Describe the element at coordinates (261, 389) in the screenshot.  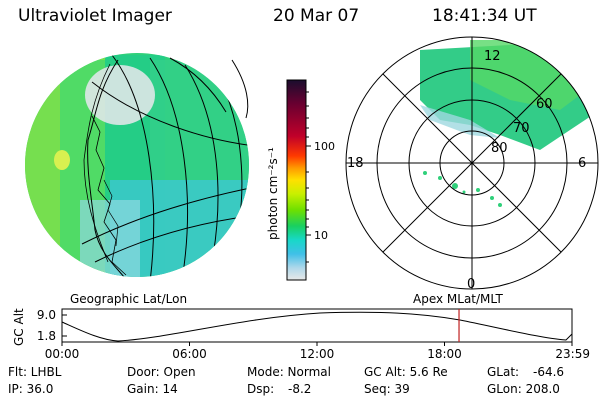
I see `dsp-label: Dsp:` at that location.